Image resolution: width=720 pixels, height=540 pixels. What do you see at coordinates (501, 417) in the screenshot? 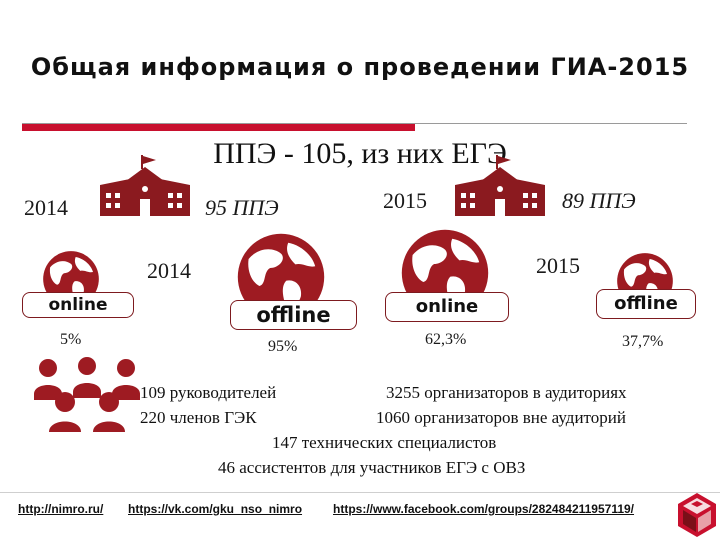
I see `organizers-out-count: 1060 организаторов вне аудиторий` at bounding box center [501, 417].